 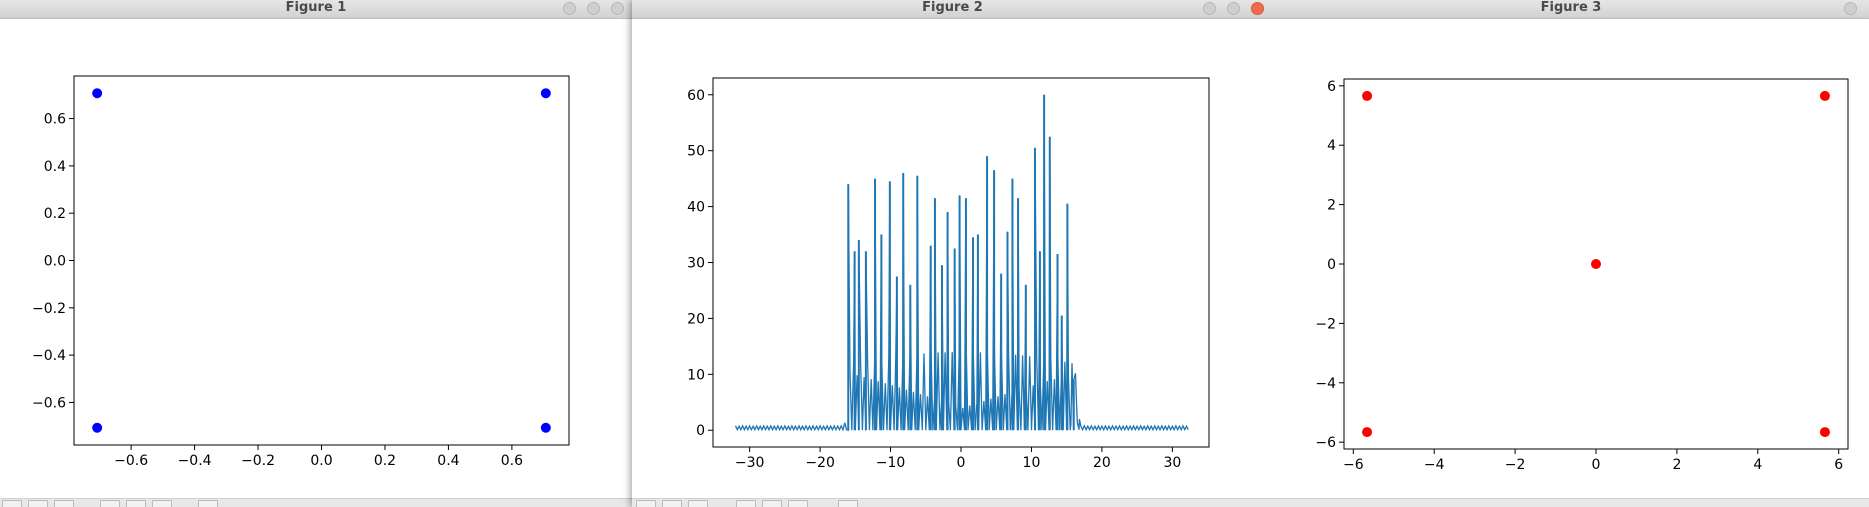 I want to click on y-tick-label: −6, so click(x=1325, y=443).